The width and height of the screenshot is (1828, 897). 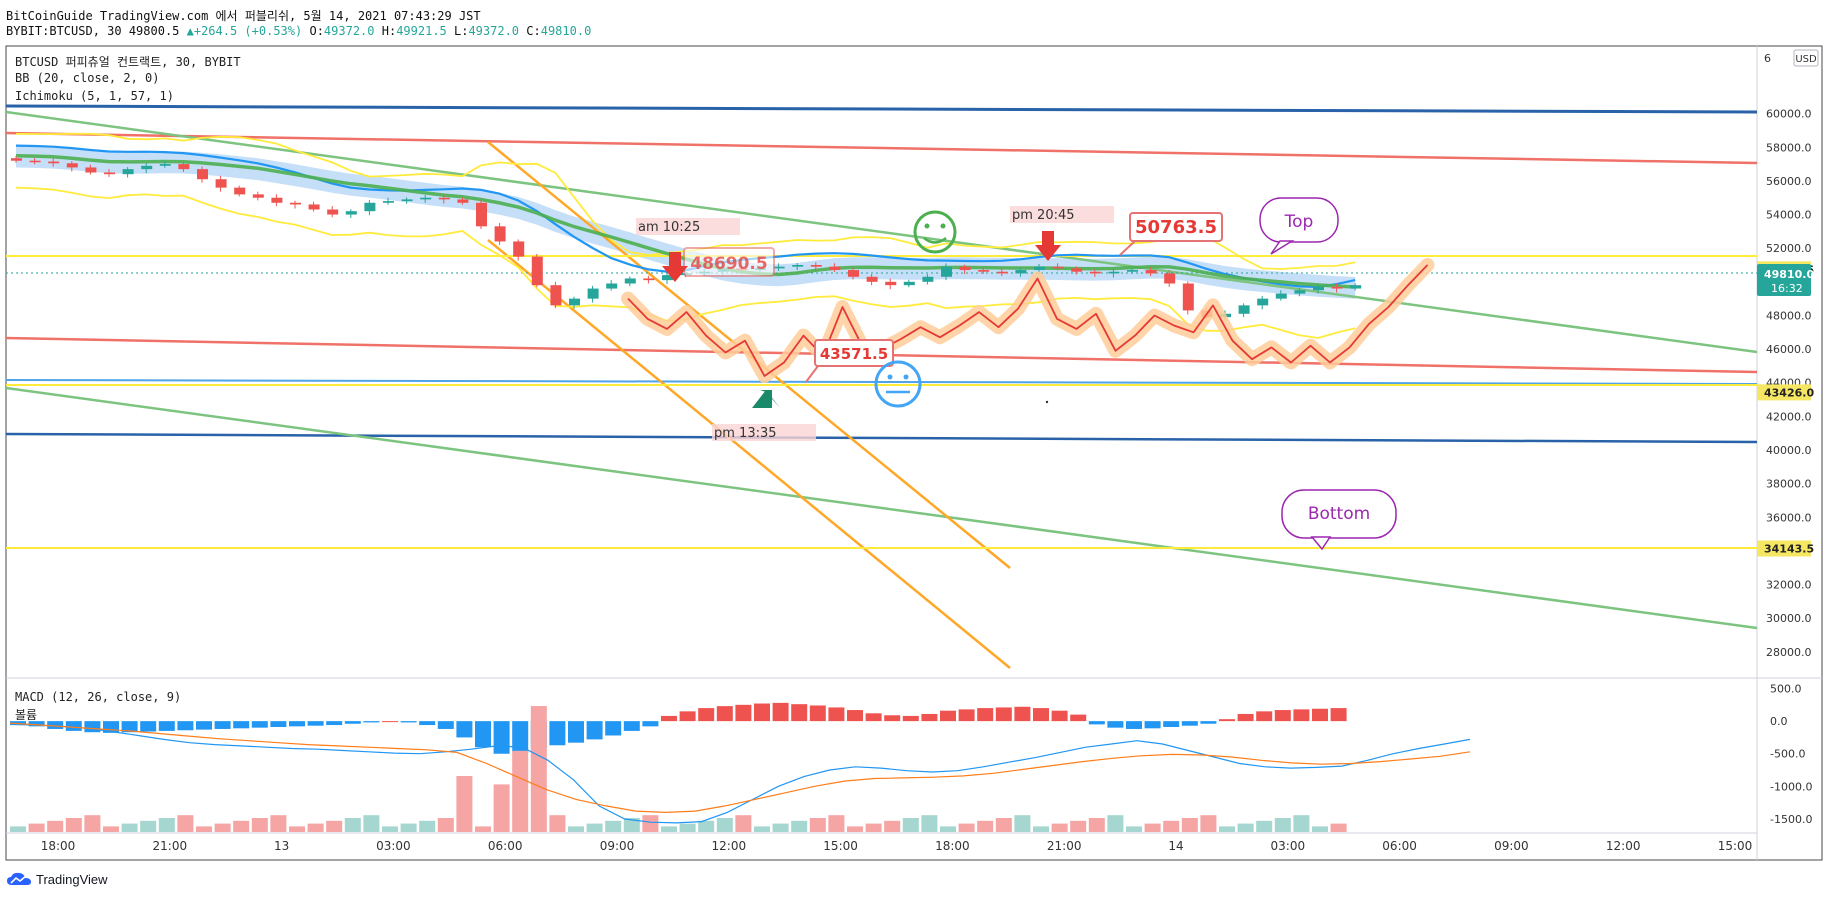 I want to click on legend-volume: 볼륨, so click(x=26, y=715).